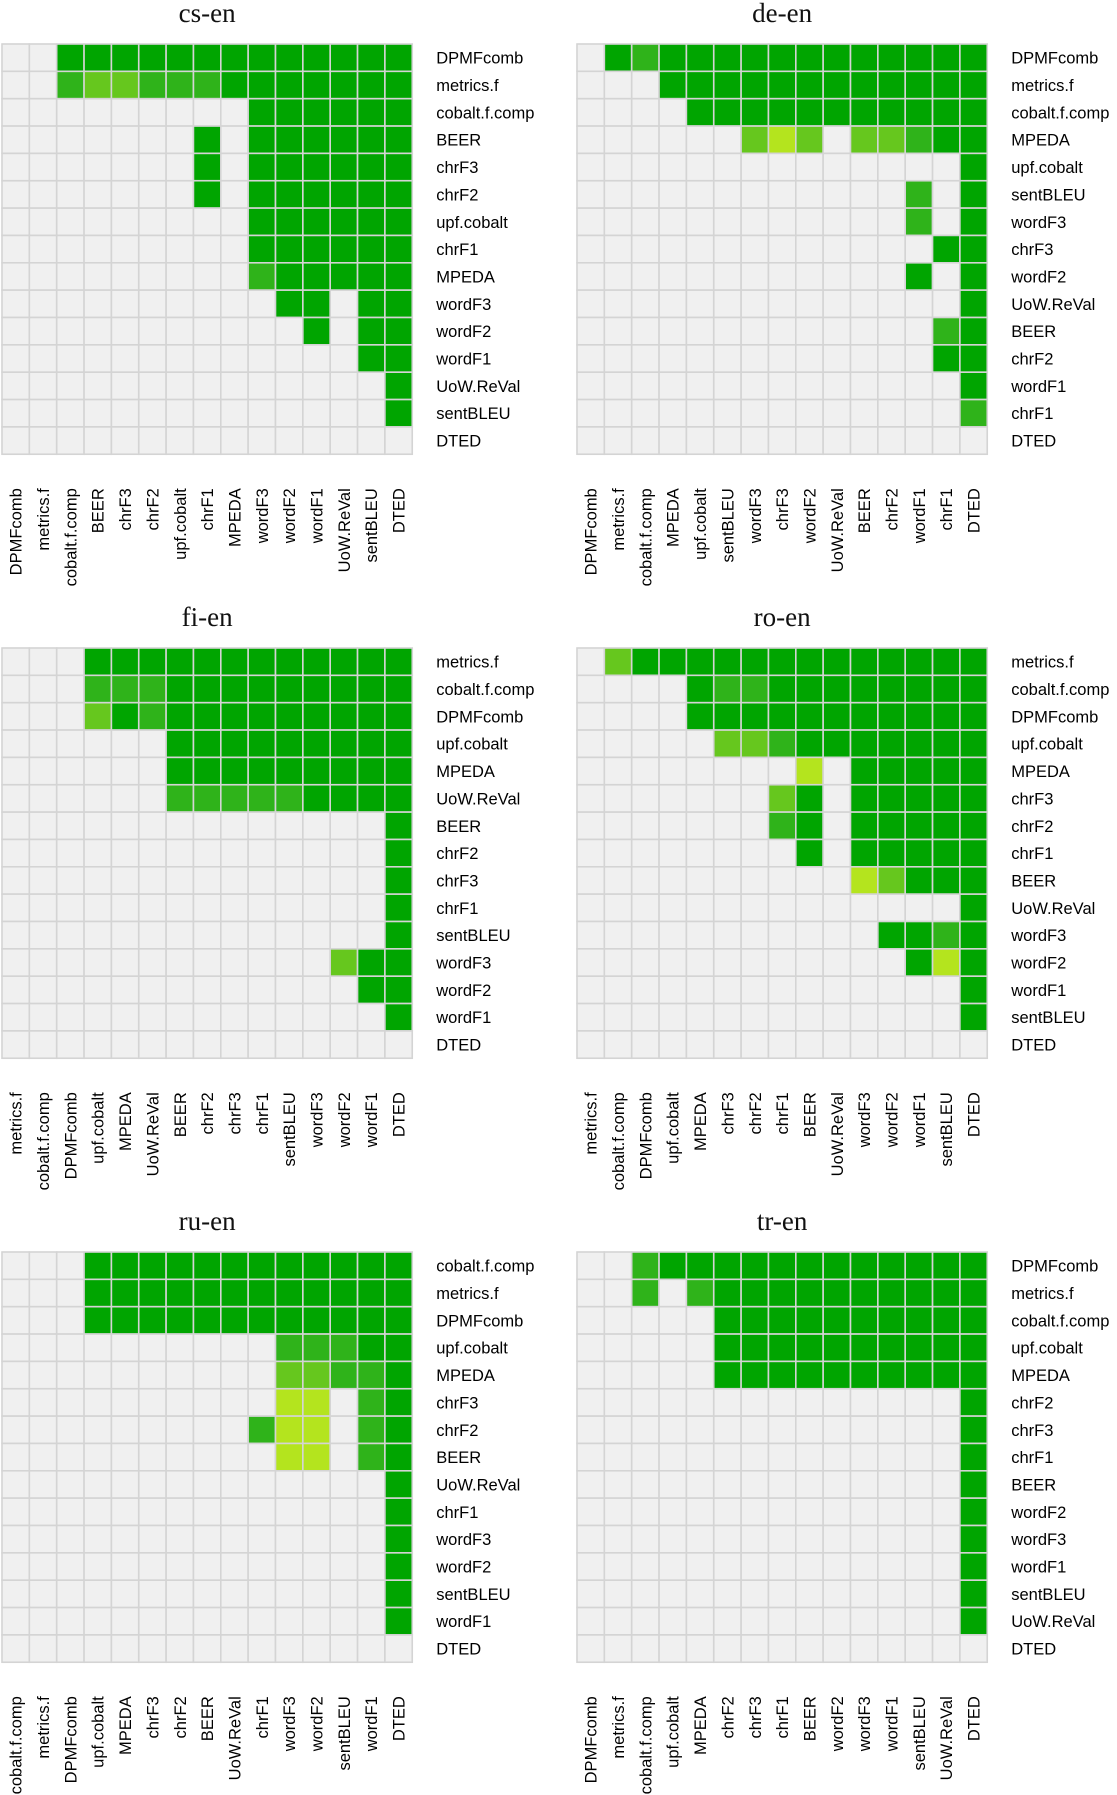 Image resolution: width=1117 pixels, height=1795 pixels. What do you see at coordinates (458, 1046) in the screenshot?
I see `row-label: DTED` at bounding box center [458, 1046].